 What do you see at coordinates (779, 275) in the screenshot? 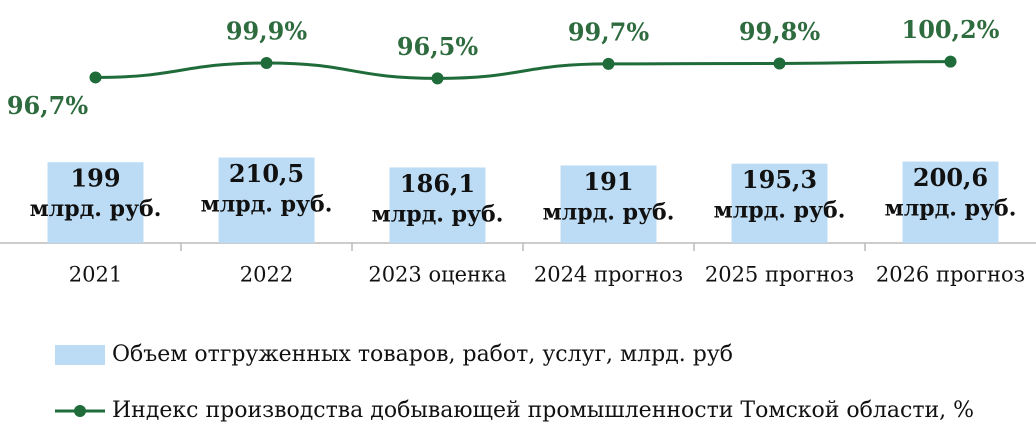
I see `x-tick-label: 2025 прогноз` at bounding box center [779, 275].